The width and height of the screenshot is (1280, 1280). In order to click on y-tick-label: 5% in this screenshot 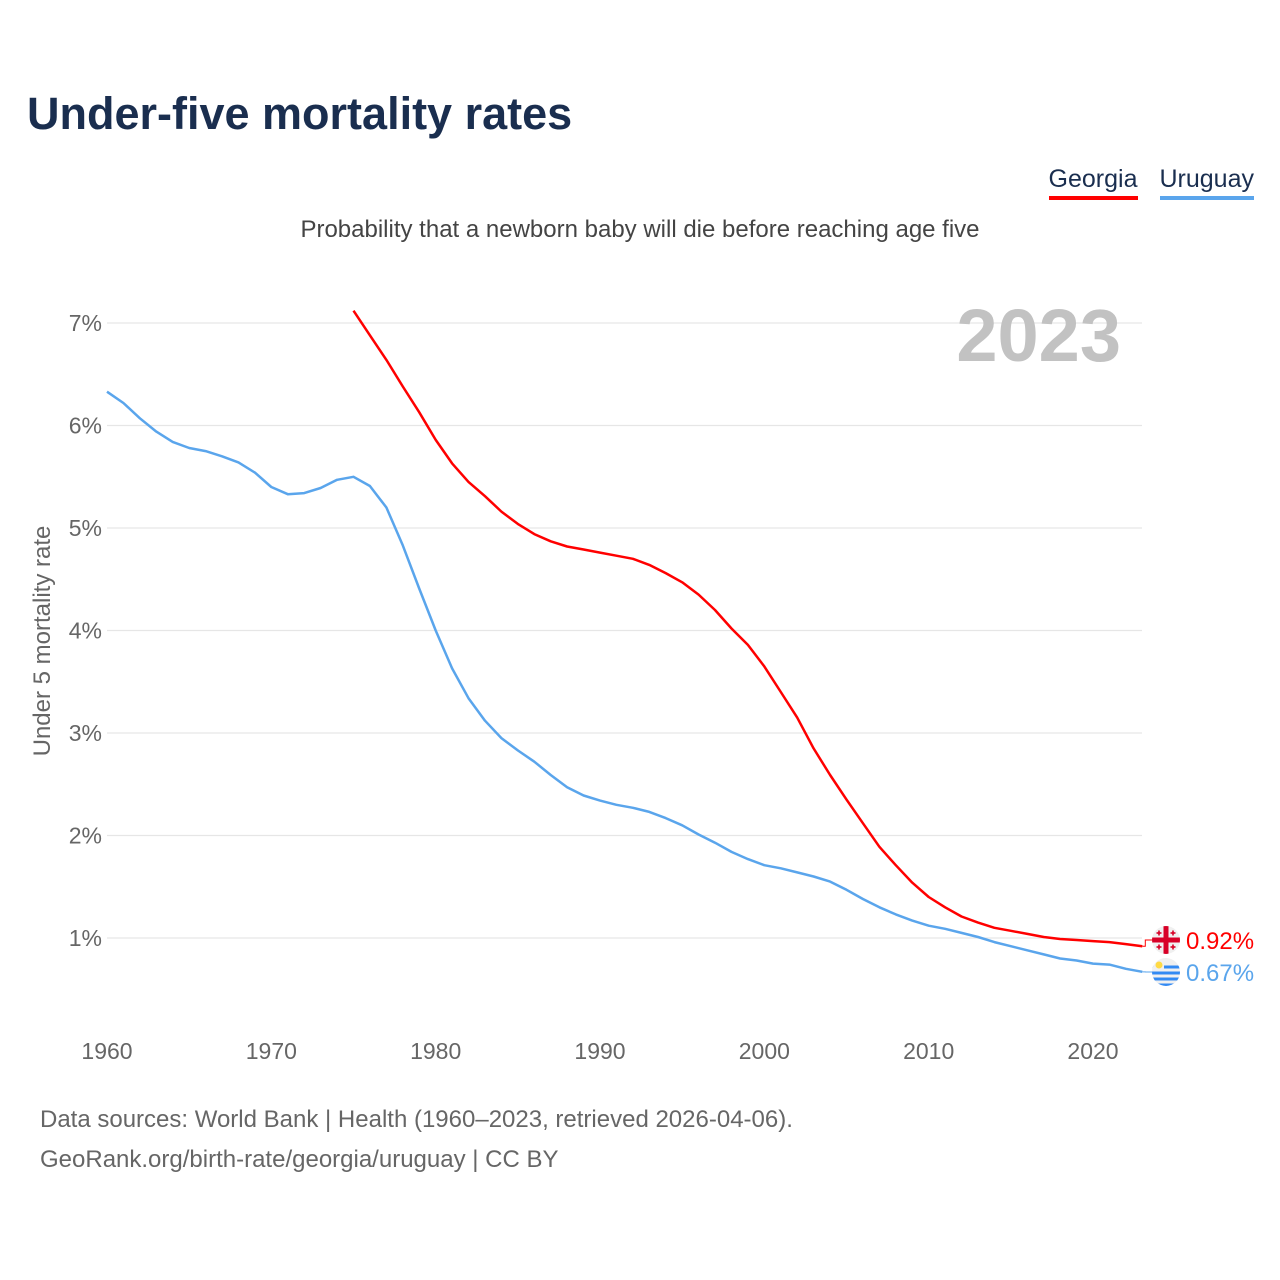, I will do `click(85, 528)`.